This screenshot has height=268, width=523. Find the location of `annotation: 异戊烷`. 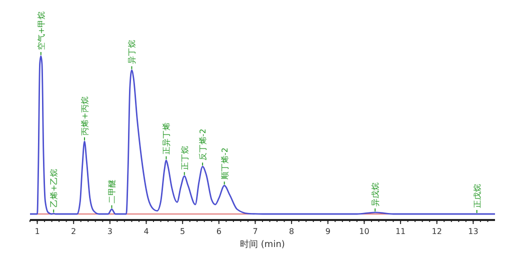

annotation: 异戊烷 is located at coordinates (375, 194).